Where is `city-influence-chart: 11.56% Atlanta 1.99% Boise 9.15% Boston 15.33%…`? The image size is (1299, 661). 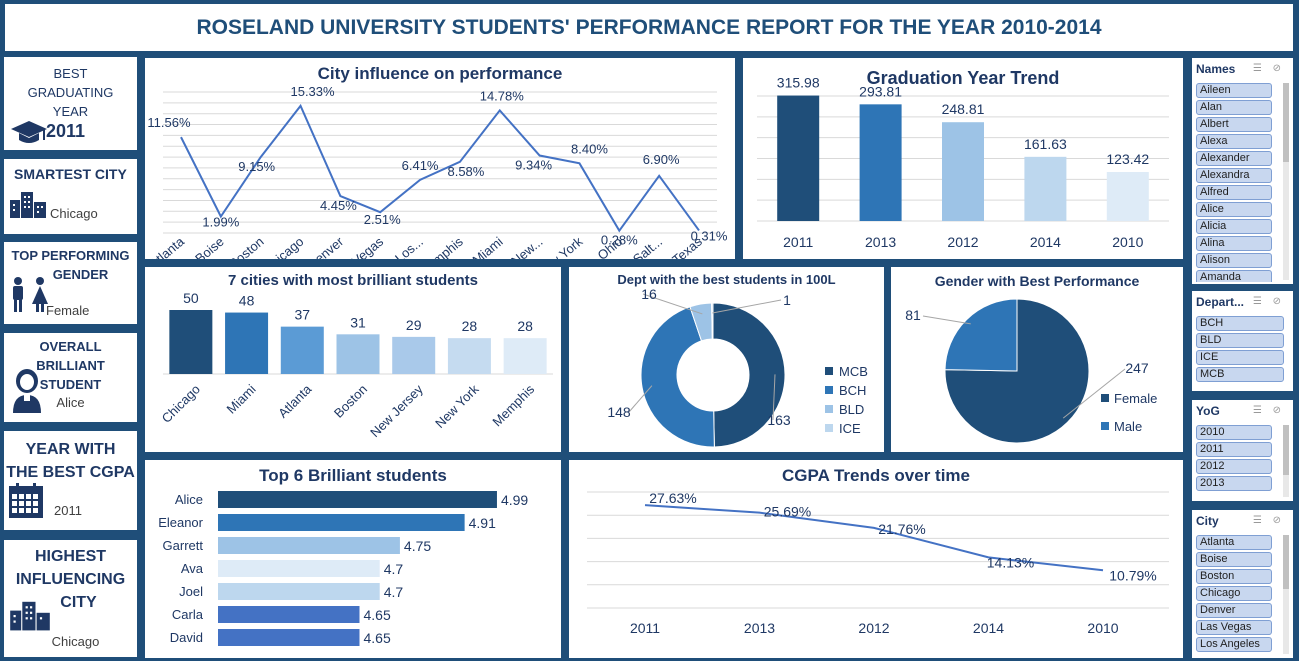 city-influence-chart: 11.56% Atlanta 1.99% Boise 9.15% Boston 15.33%… is located at coordinates (437, 184).